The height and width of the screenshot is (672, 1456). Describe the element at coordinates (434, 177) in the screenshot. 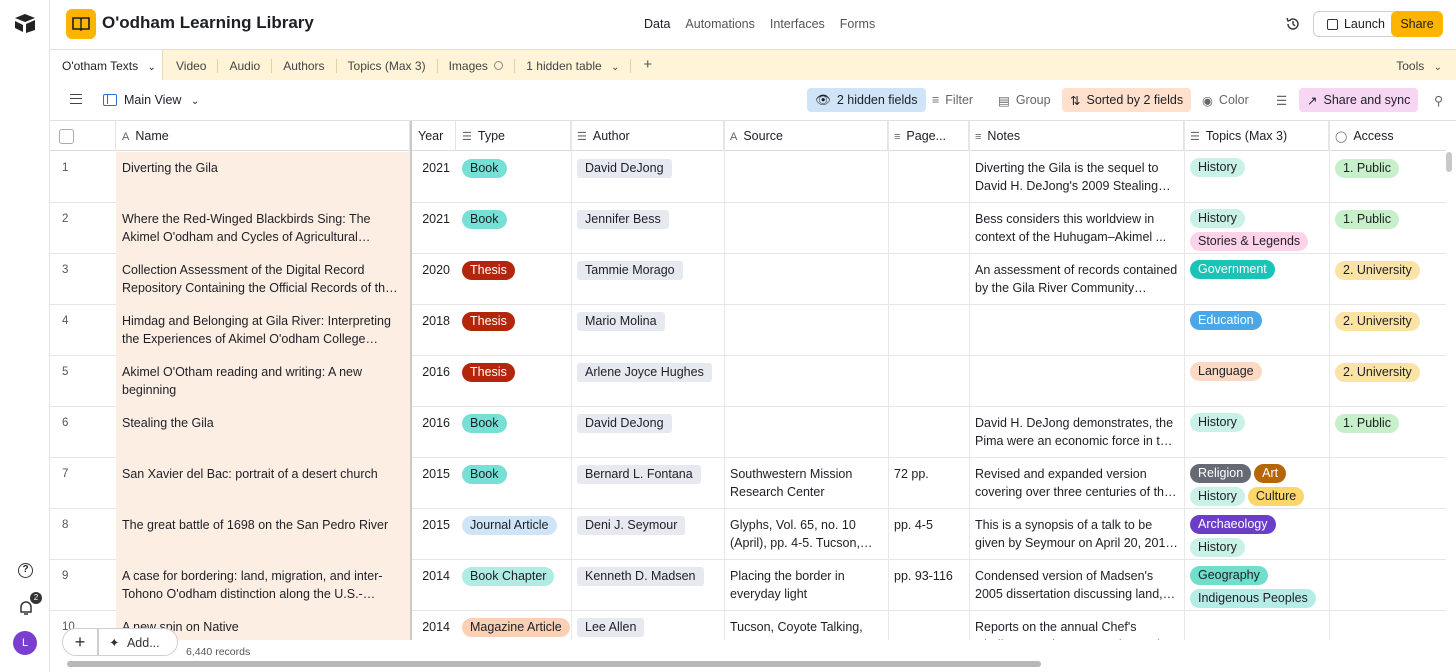

I see `year-cell: 2021` at that location.